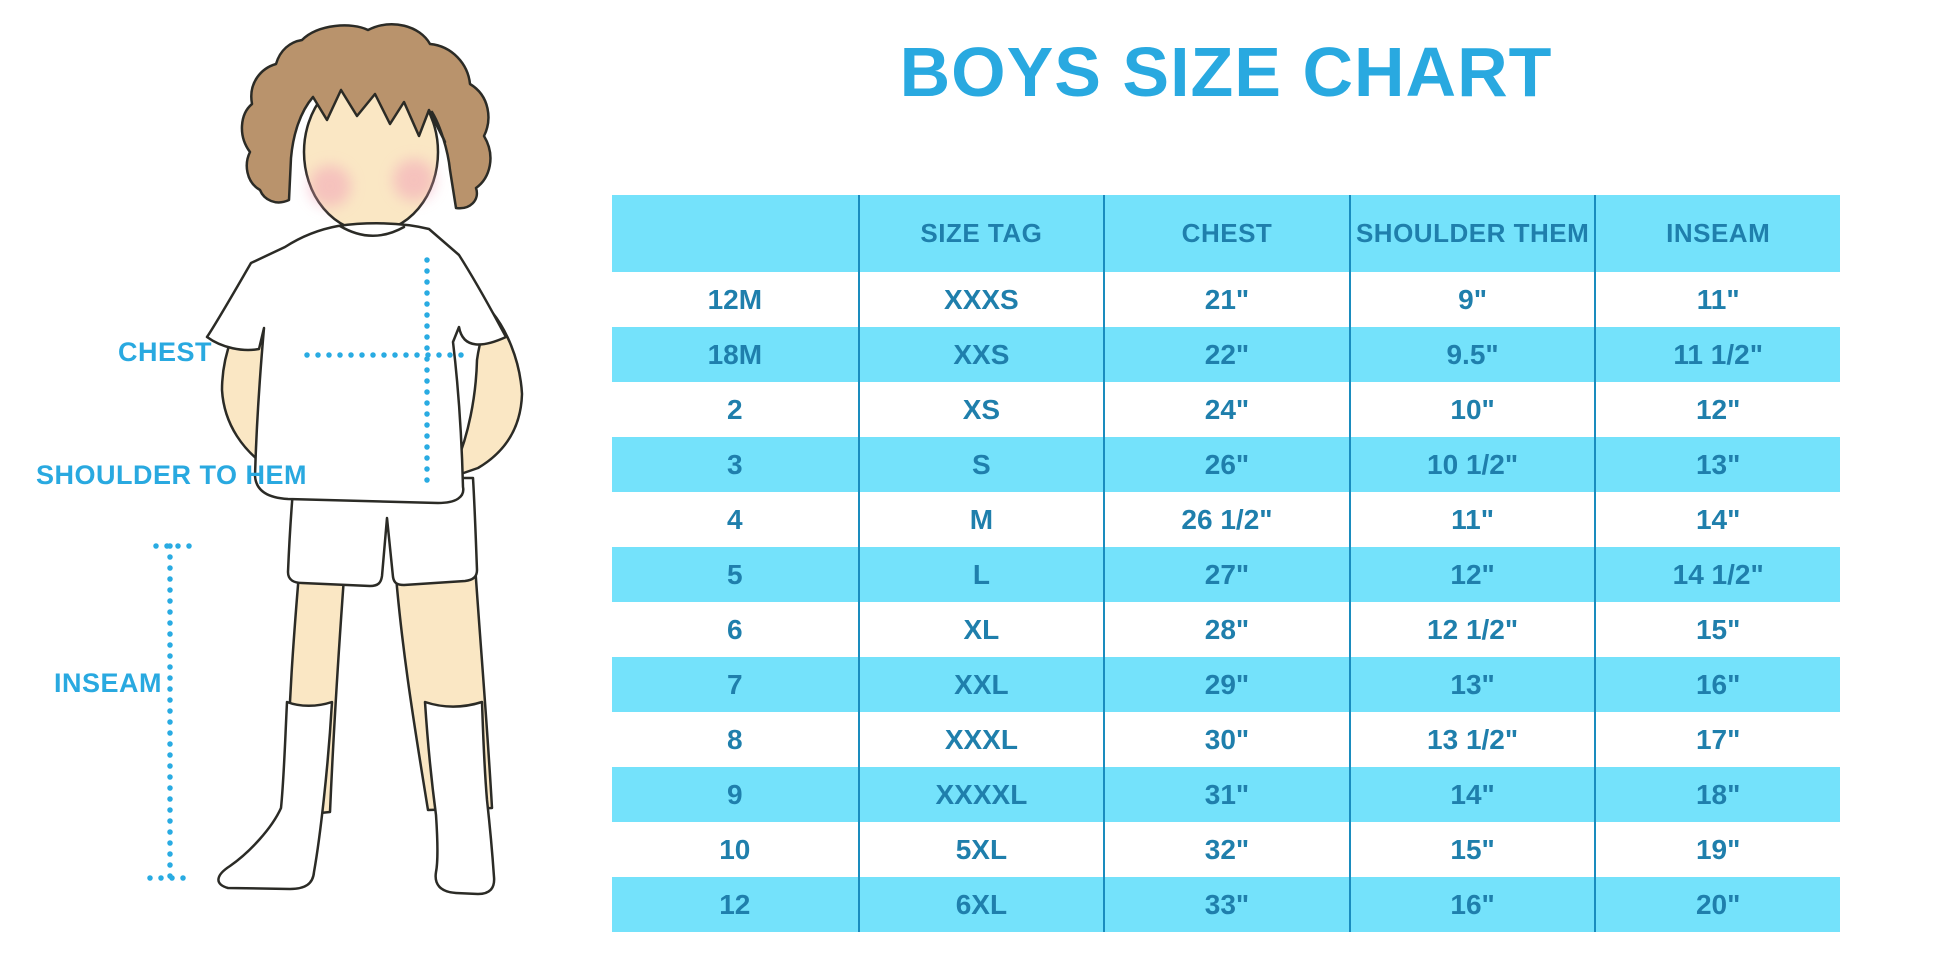 The height and width of the screenshot is (973, 1946). I want to click on chest-cell: 33", so click(1226, 904).